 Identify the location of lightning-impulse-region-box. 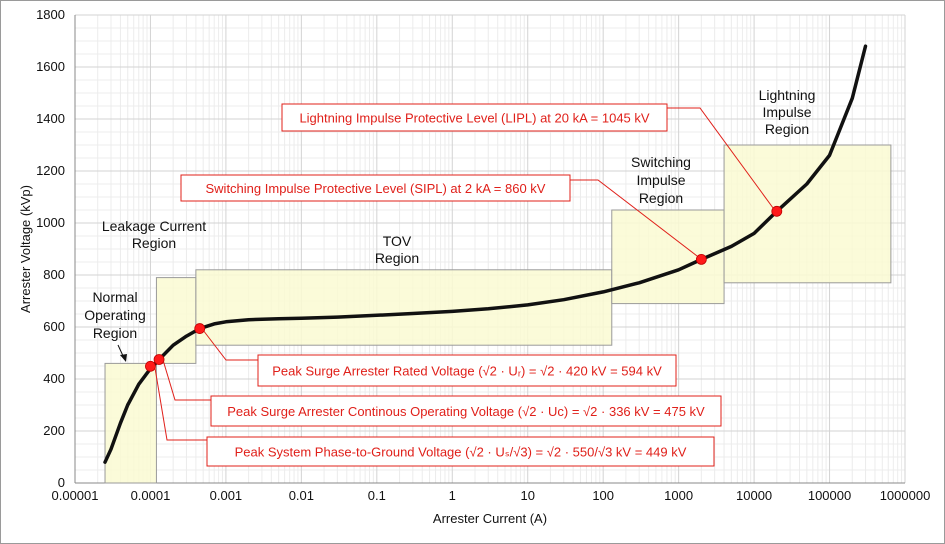
(807, 214).